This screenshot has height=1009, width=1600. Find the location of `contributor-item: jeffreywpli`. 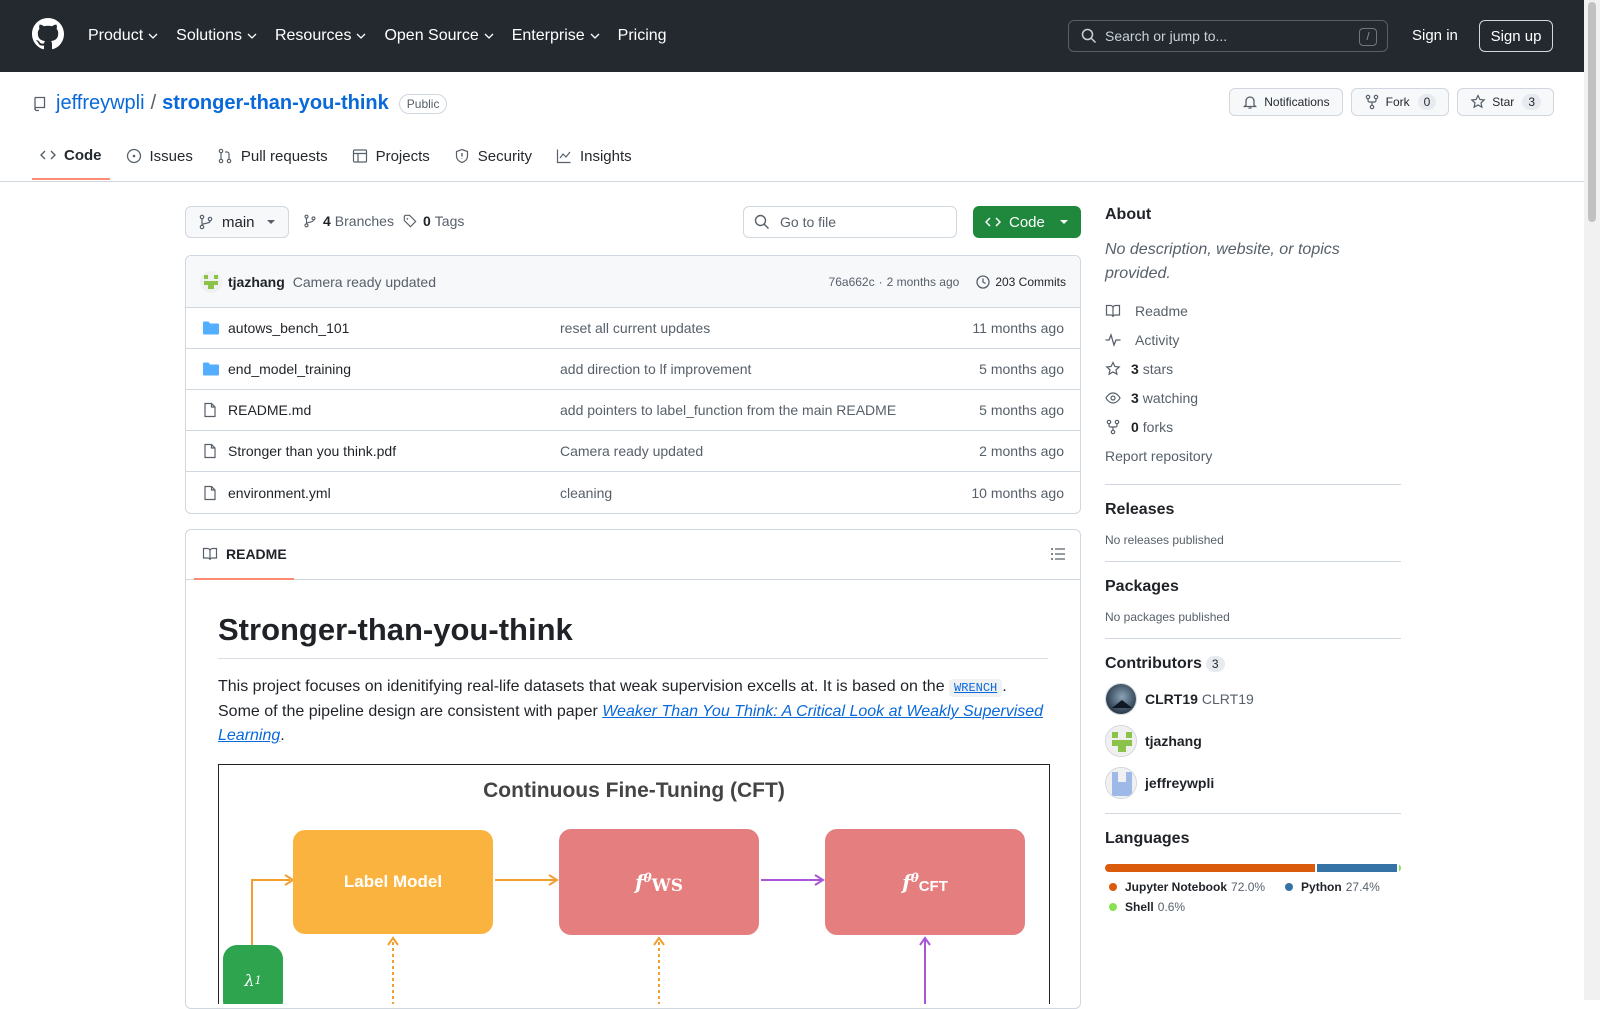

contributor-item: jeffreywpli is located at coordinates (1253, 783).